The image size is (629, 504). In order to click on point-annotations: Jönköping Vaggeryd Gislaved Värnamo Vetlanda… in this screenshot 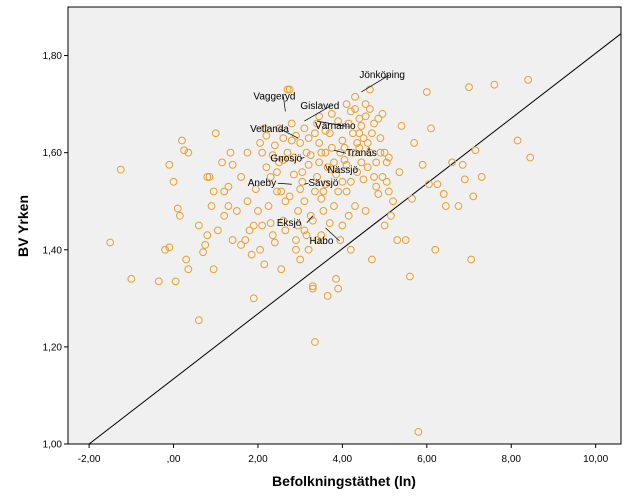, I will do `click(326, 158)`.